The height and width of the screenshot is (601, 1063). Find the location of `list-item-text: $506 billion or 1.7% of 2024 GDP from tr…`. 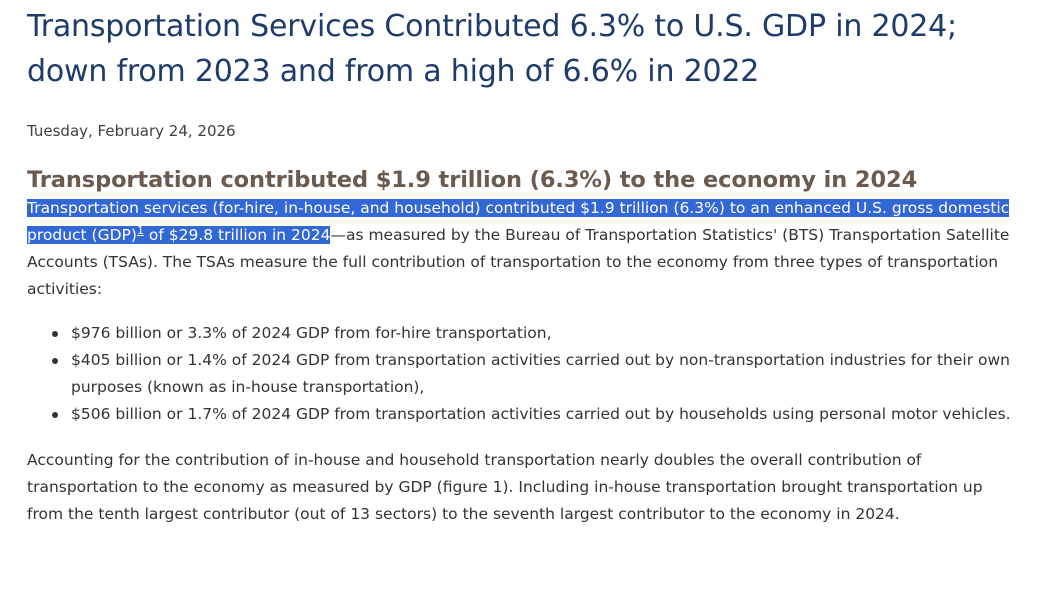

list-item-text: $506 billion or 1.7% of 2024 GDP from tr… is located at coordinates (541, 414).